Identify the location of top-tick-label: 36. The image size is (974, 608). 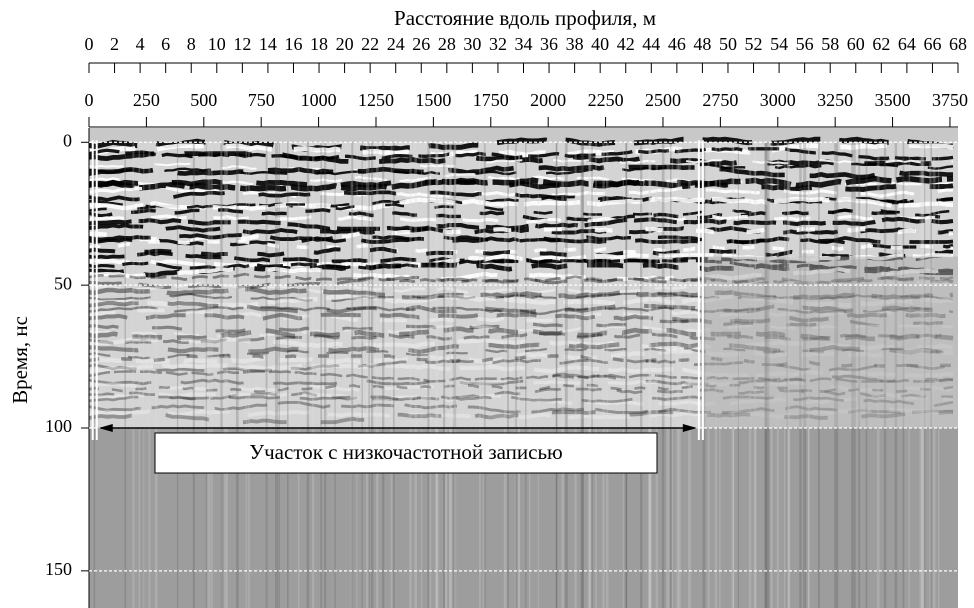
(549, 44).